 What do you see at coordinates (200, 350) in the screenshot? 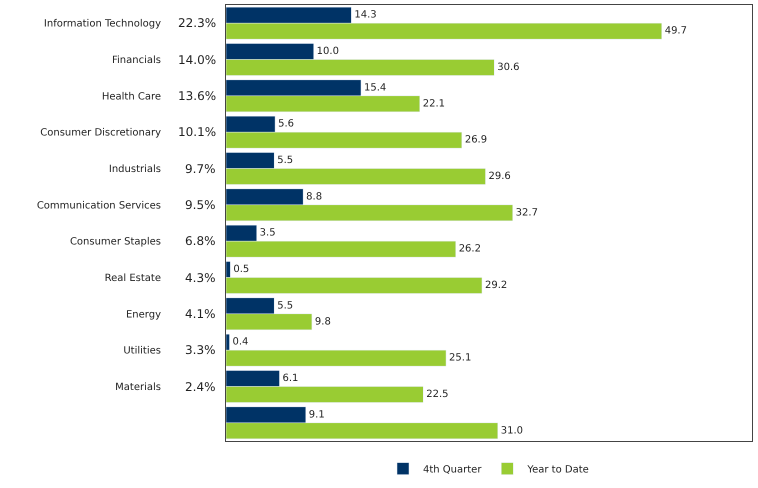
I see `text: 3.3%` at bounding box center [200, 350].